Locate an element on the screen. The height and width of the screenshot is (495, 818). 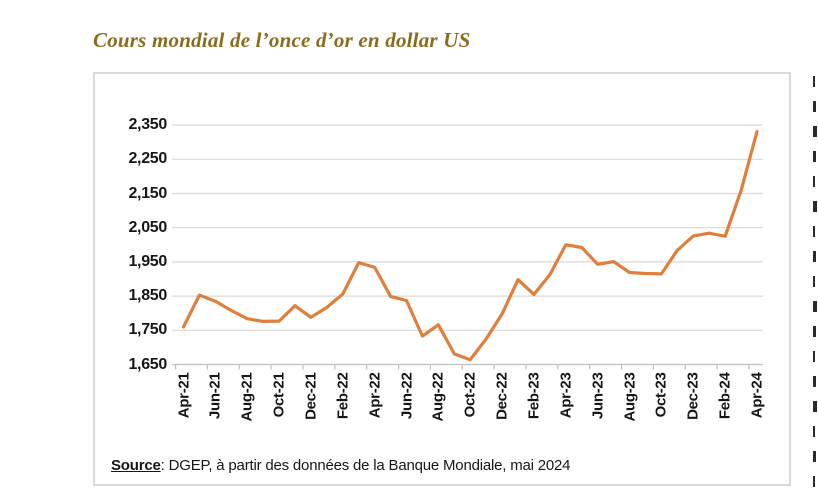
source-label: Source is located at coordinates (136, 465).